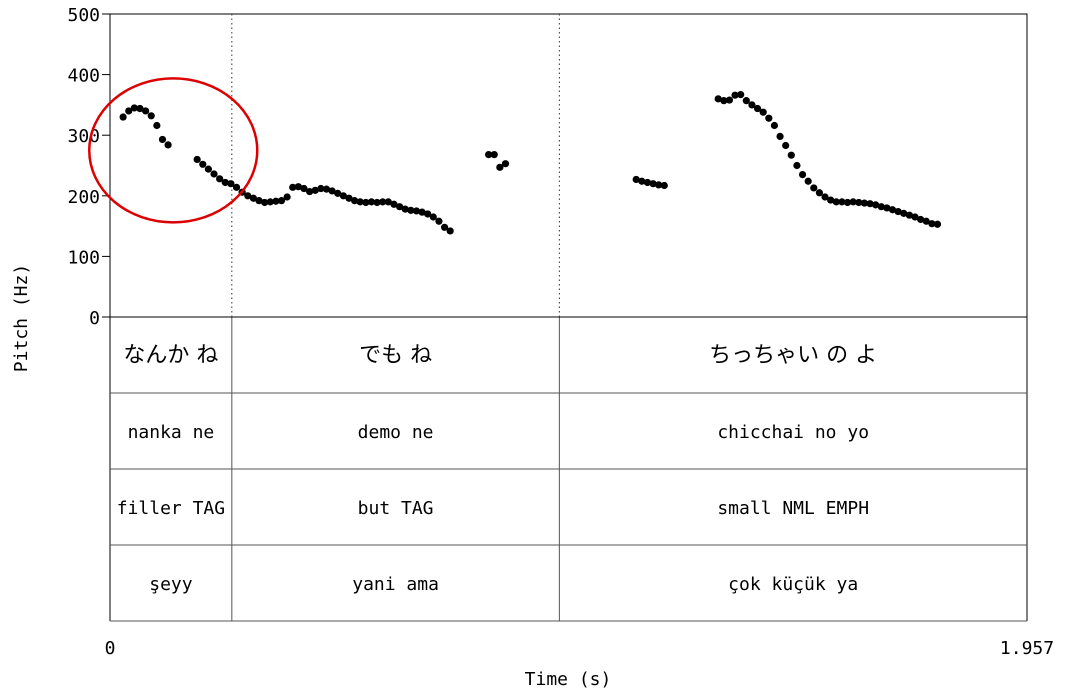 Image resolution: width=1069 pixels, height=695 pixels. Describe the element at coordinates (395, 165) in the screenshot. I see `interval-boundaries` at that location.